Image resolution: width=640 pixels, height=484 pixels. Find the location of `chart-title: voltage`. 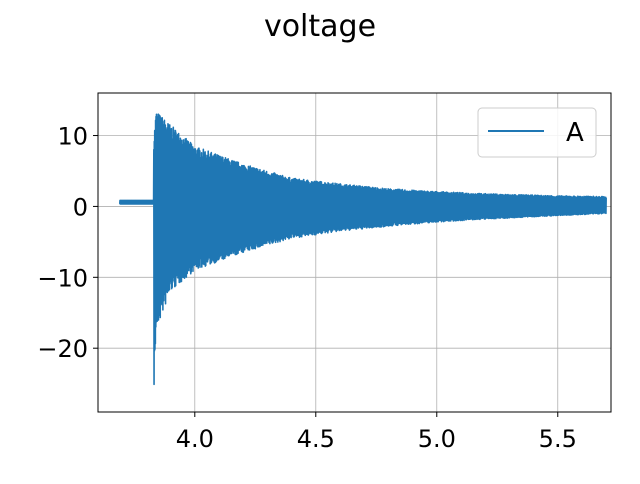

chart-title: voltage is located at coordinates (320, 26).